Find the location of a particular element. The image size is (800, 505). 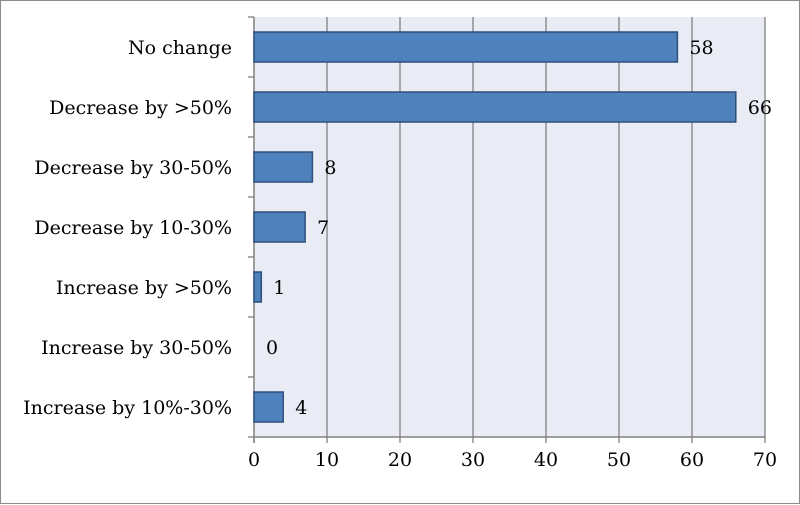

category-label: Increase by >50% is located at coordinates (144, 288).